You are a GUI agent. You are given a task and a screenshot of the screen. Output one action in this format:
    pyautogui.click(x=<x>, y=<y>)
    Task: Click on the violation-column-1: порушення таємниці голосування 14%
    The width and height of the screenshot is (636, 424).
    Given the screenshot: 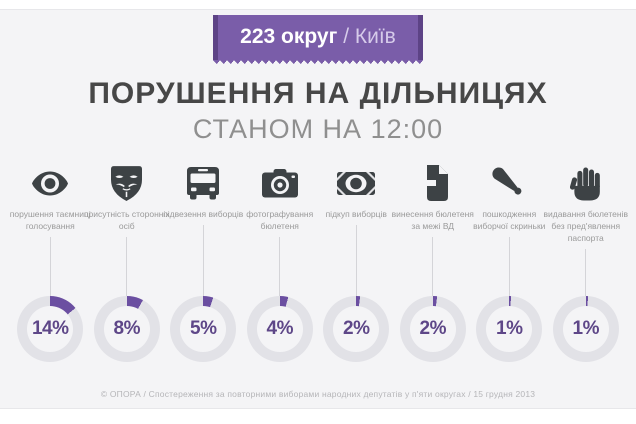 What is the action you would take?
    pyautogui.click(x=50, y=263)
    